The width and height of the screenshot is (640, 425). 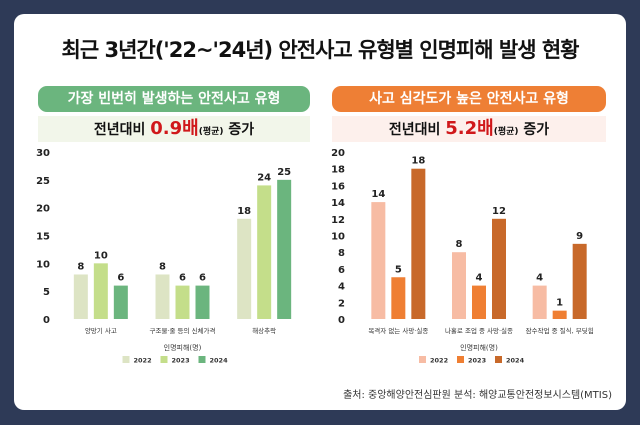 What do you see at coordinates (499, 211) in the screenshot?
I see `bar-data-label: 12` at bounding box center [499, 211].